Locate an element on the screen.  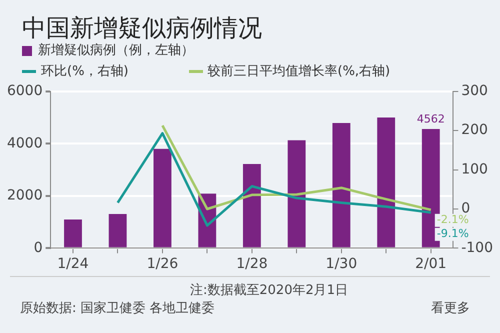
text: 注:数据截至2020年2月1日 is located at coordinates (269, 290).